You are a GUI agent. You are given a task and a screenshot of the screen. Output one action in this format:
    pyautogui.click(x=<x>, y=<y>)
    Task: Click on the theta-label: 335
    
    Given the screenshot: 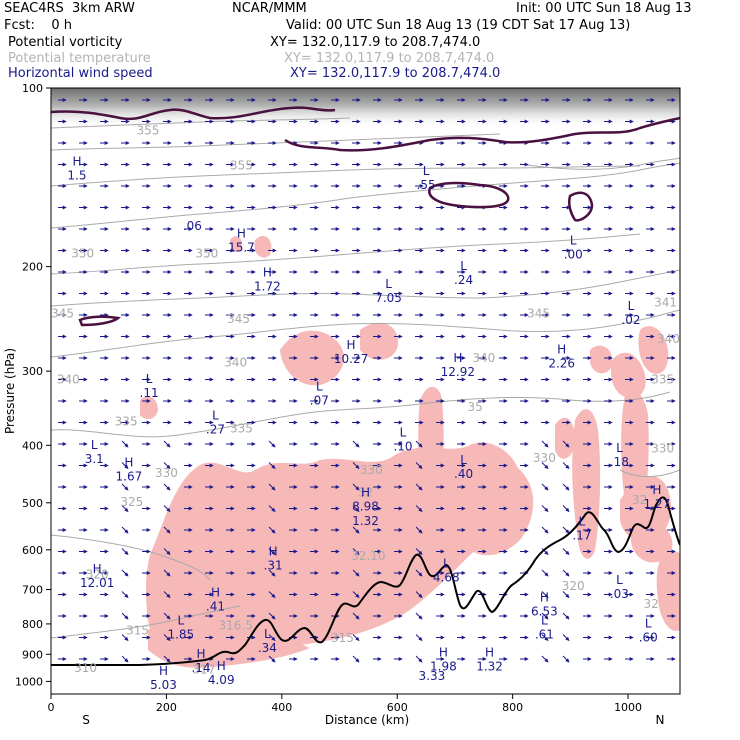 What is the action you would take?
    pyautogui.click(x=662, y=380)
    